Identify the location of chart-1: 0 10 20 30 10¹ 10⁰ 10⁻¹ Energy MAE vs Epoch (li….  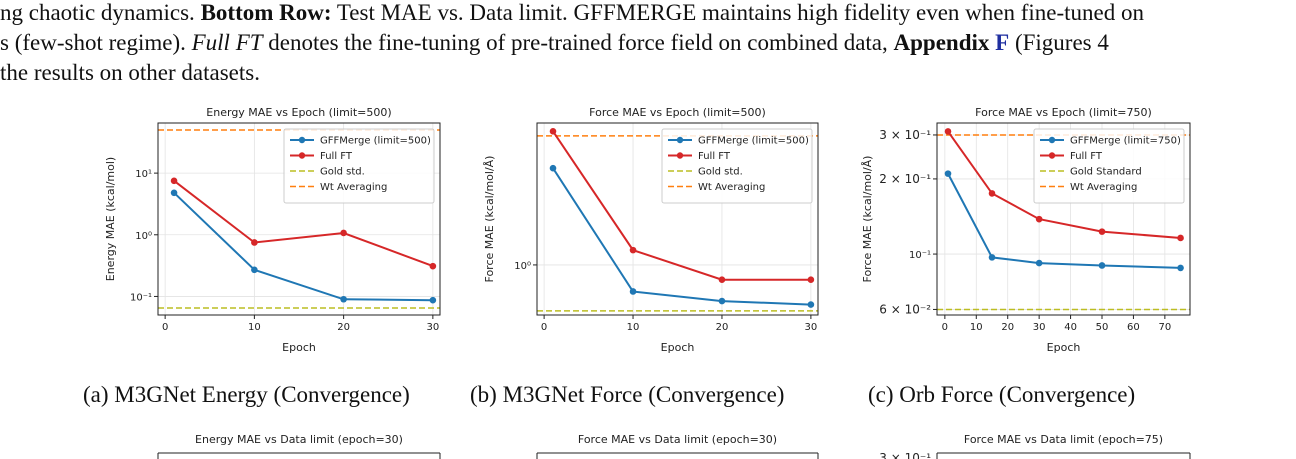
(272, 230).